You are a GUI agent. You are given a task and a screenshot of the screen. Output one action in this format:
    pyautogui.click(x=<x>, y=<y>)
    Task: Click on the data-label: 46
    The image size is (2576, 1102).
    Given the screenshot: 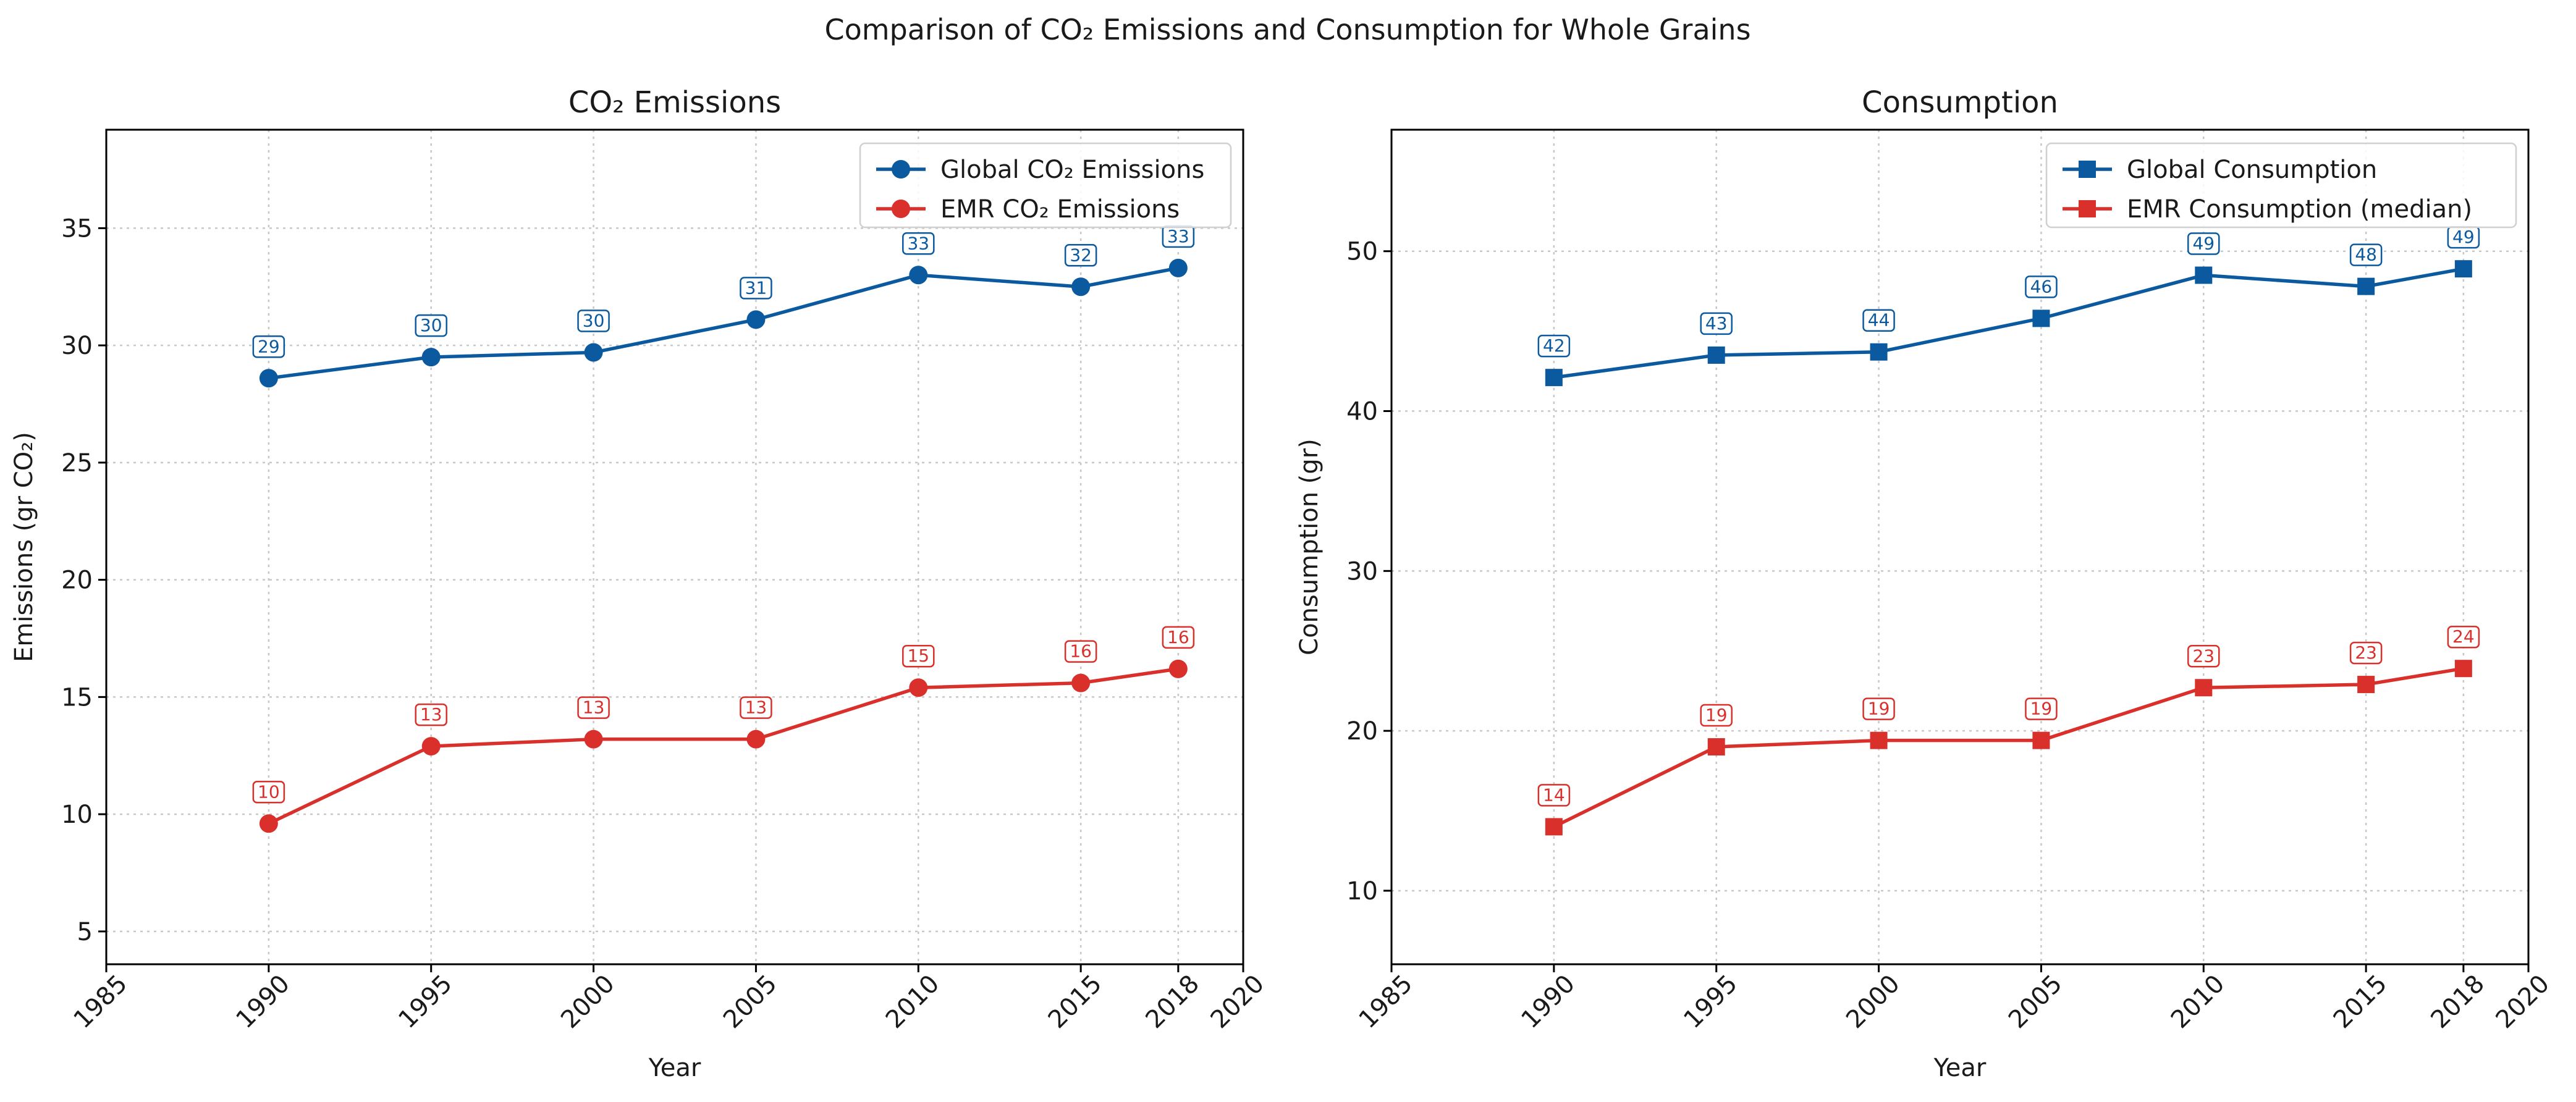 What is the action you would take?
    pyautogui.click(x=2041, y=286)
    